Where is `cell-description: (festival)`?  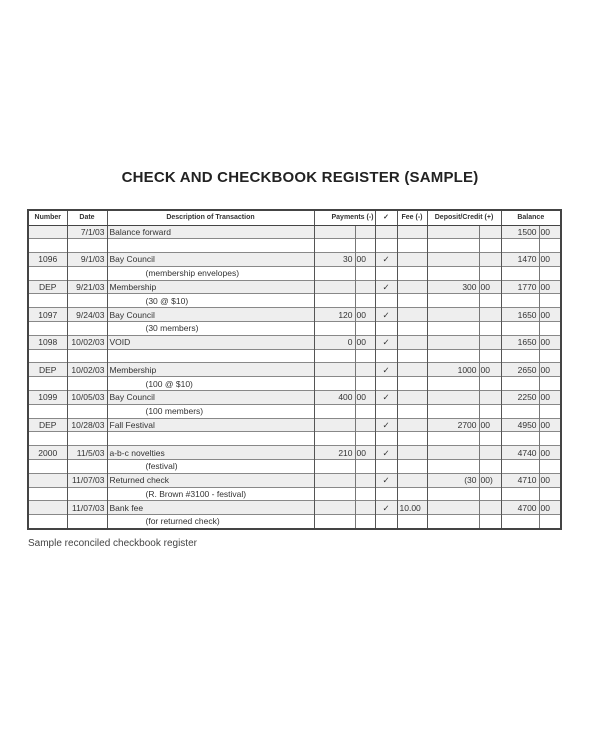 cell-description: (festival) is located at coordinates (210, 466).